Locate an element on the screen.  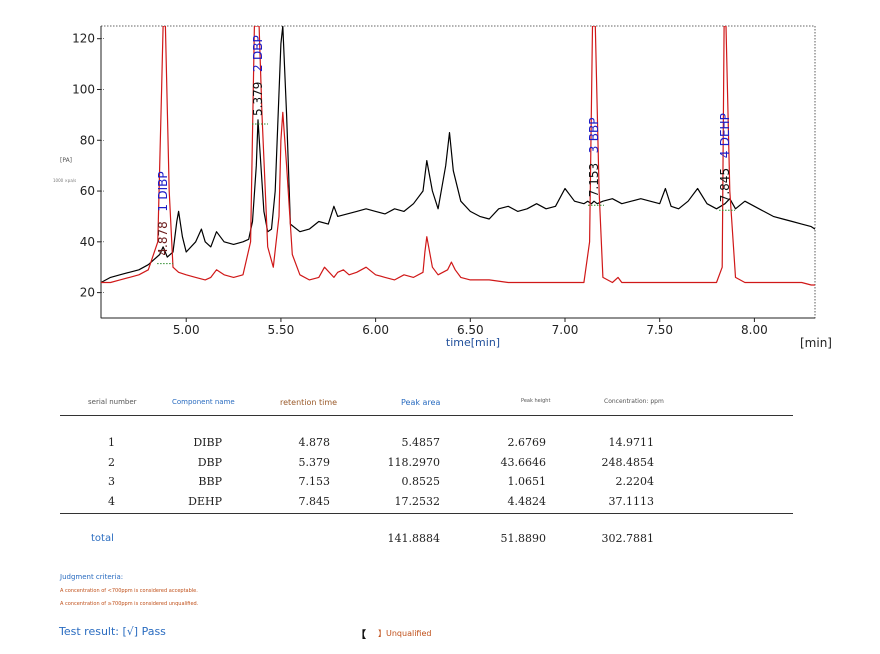
x-axis-ticks: 5.00 5.50 6.00 6.50 7.00 7.50 8.00 is located at coordinates (470, 327).